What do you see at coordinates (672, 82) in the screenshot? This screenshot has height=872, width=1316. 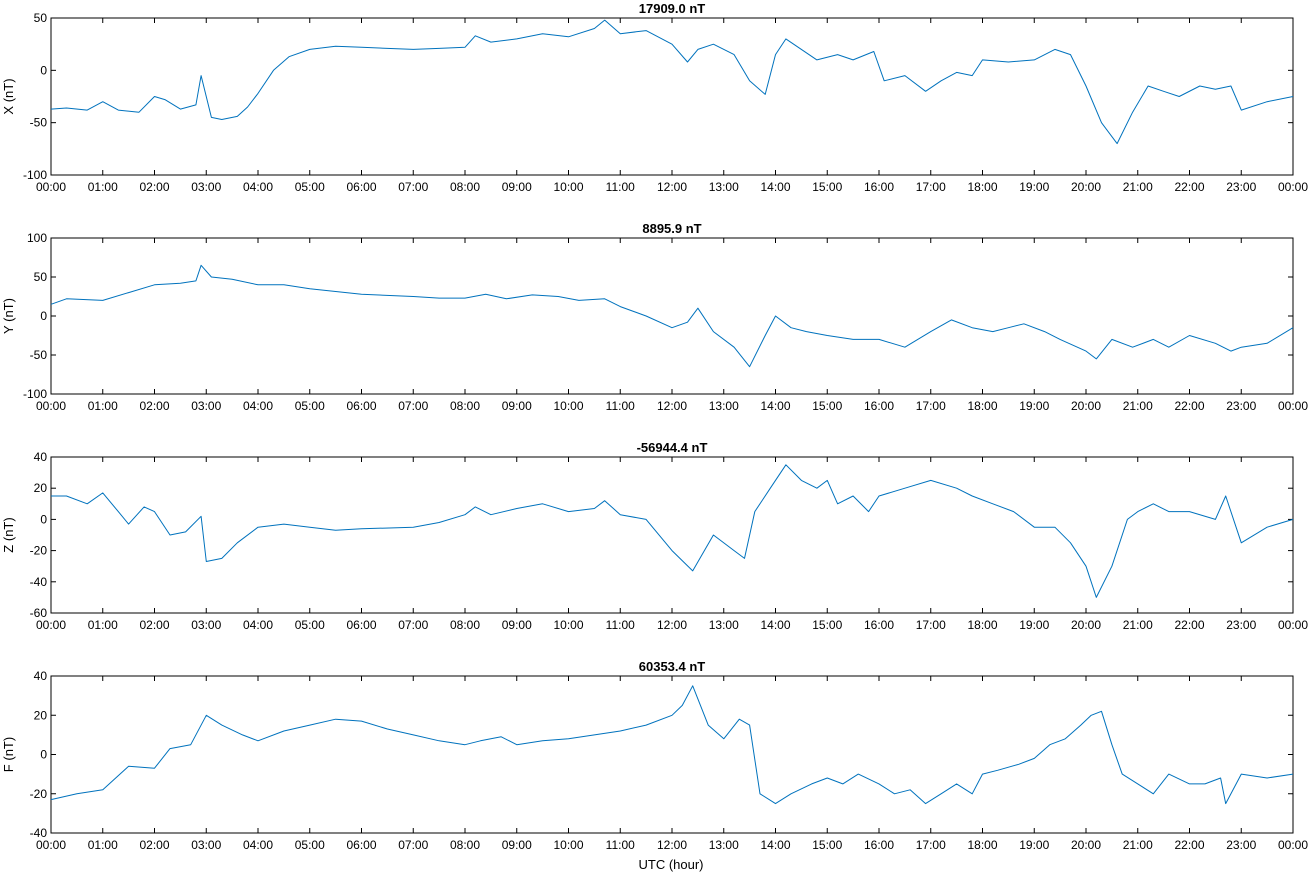 I see `series-line-x` at bounding box center [672, 82].